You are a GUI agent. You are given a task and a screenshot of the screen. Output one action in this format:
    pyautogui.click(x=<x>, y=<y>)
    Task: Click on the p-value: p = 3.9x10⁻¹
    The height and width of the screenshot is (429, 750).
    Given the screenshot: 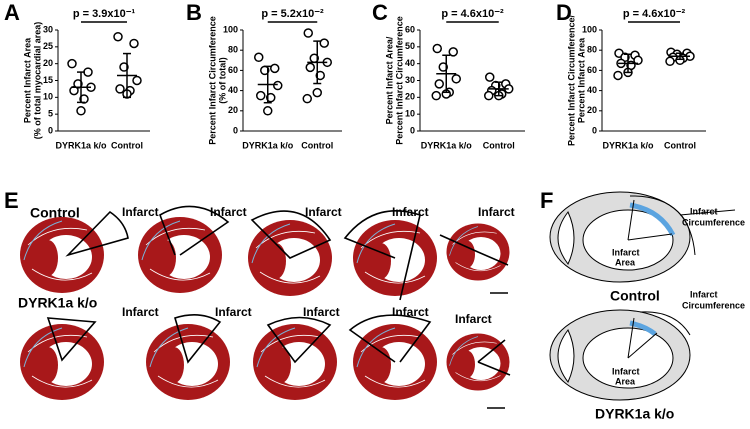 What is the action you would take?
    pyautogui.click(x=104, y=14)
    